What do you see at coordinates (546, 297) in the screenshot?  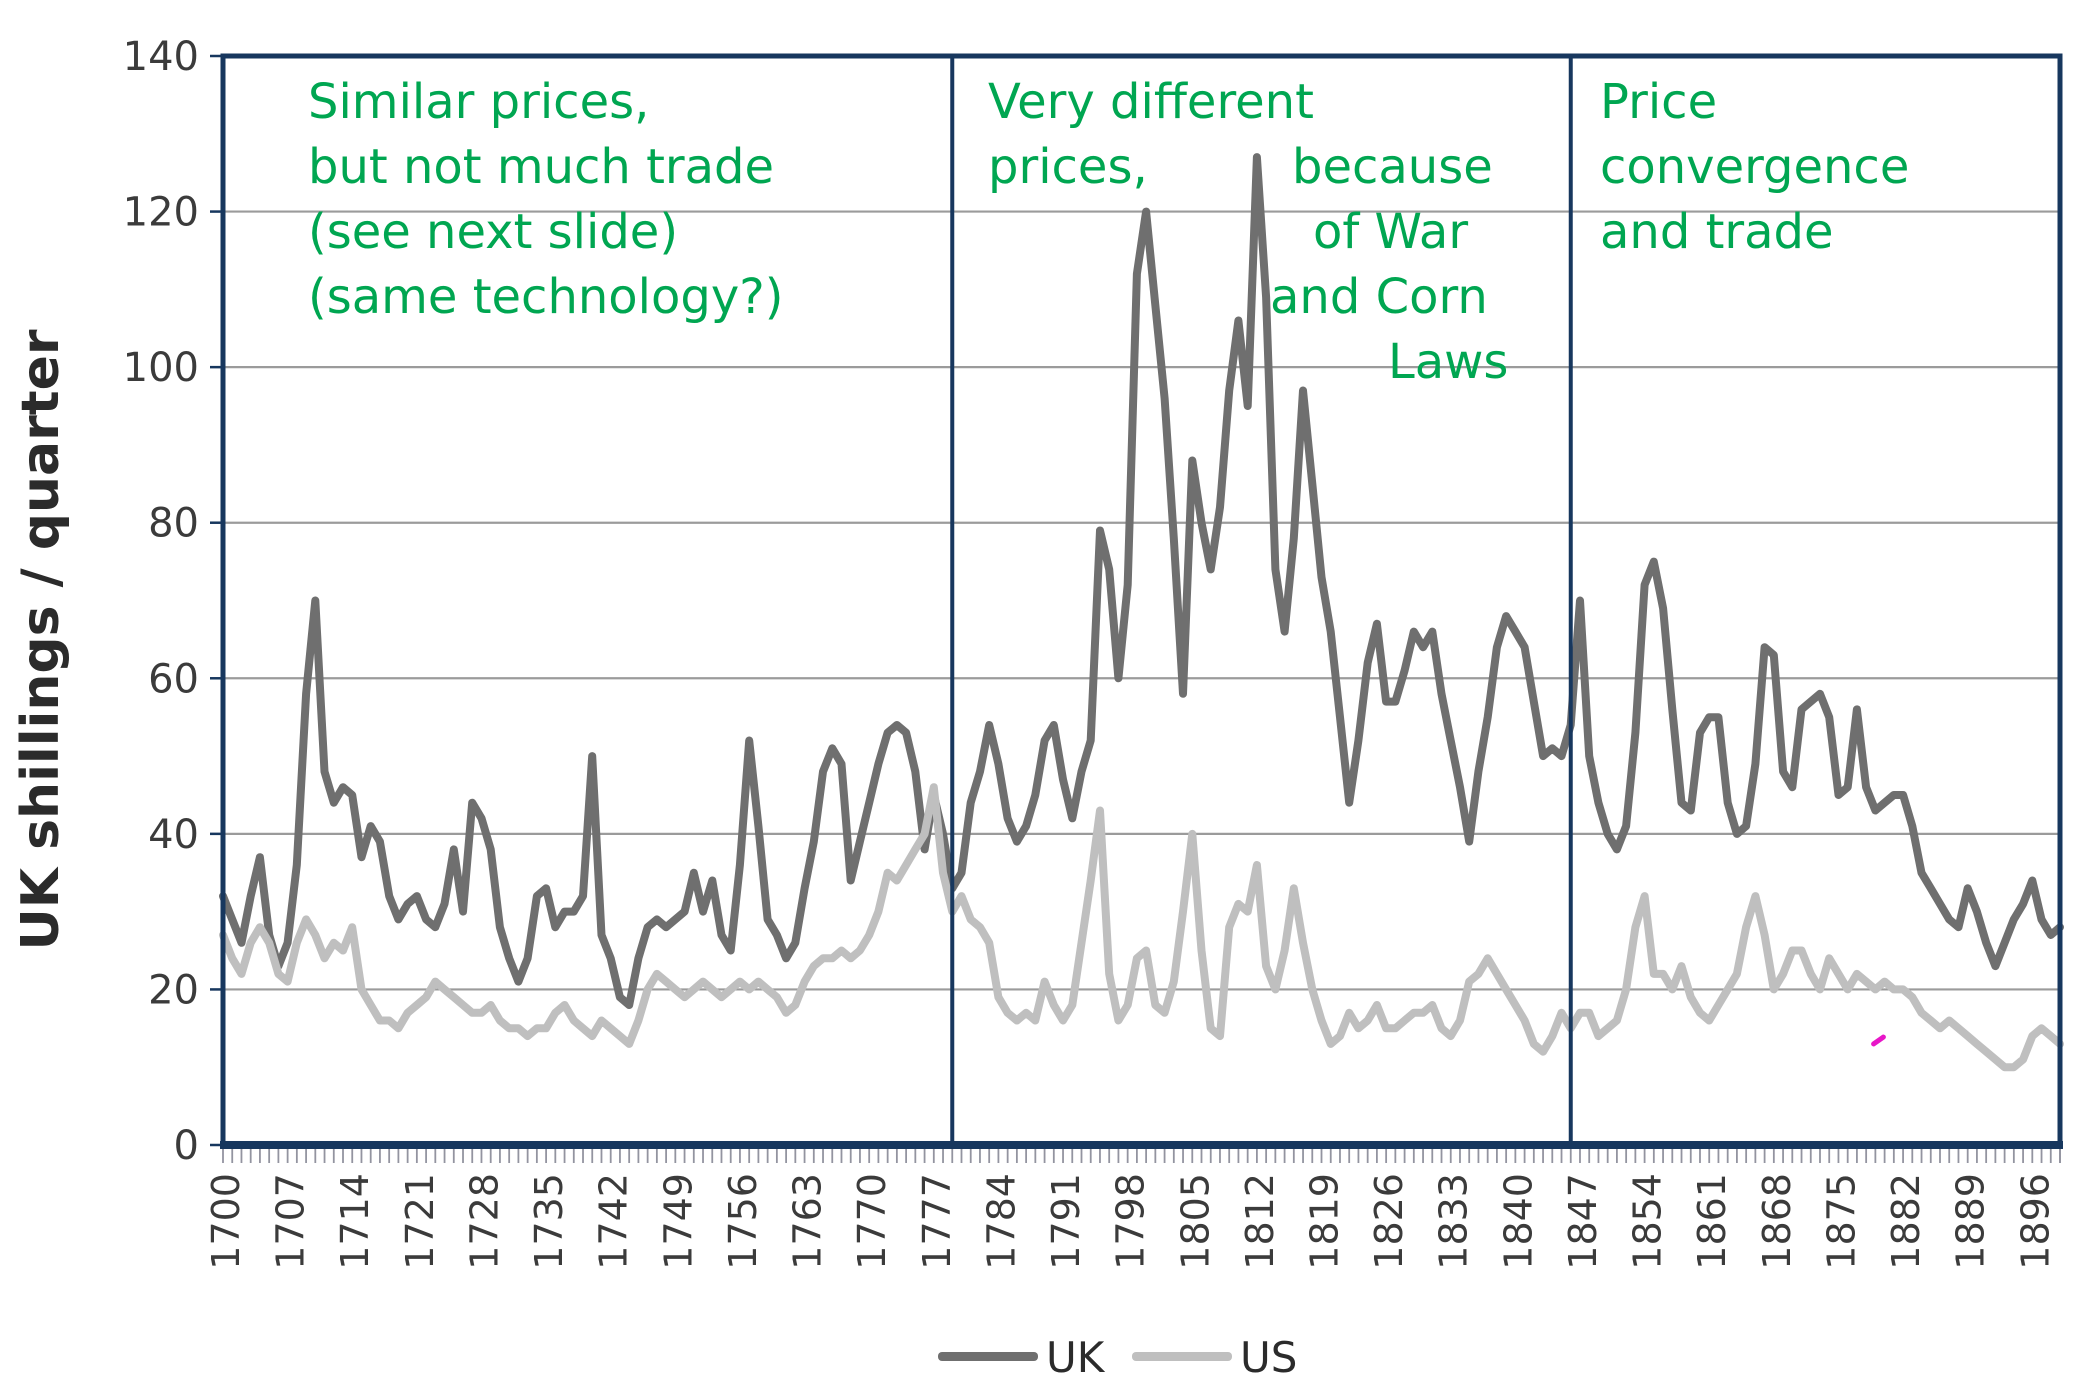 I see `annotation-line: (same technology?)` at bounding box center [546, 297].